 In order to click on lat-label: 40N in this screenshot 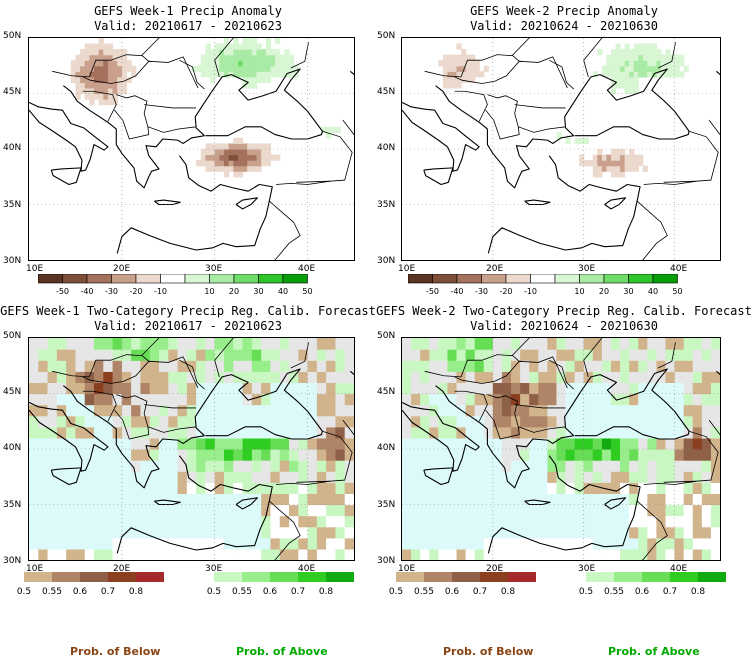, I will do `click(386, 448)`.